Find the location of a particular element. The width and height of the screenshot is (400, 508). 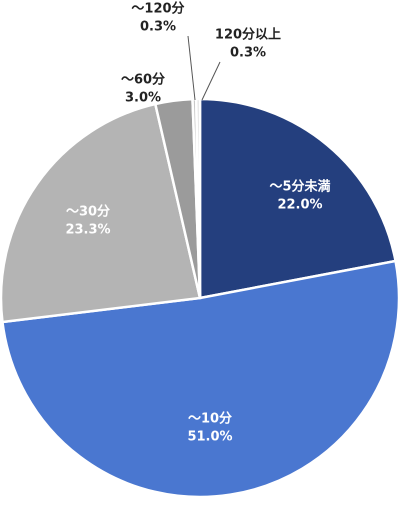

slice-label: ～5分未満 is located at coordinates (299, 187).